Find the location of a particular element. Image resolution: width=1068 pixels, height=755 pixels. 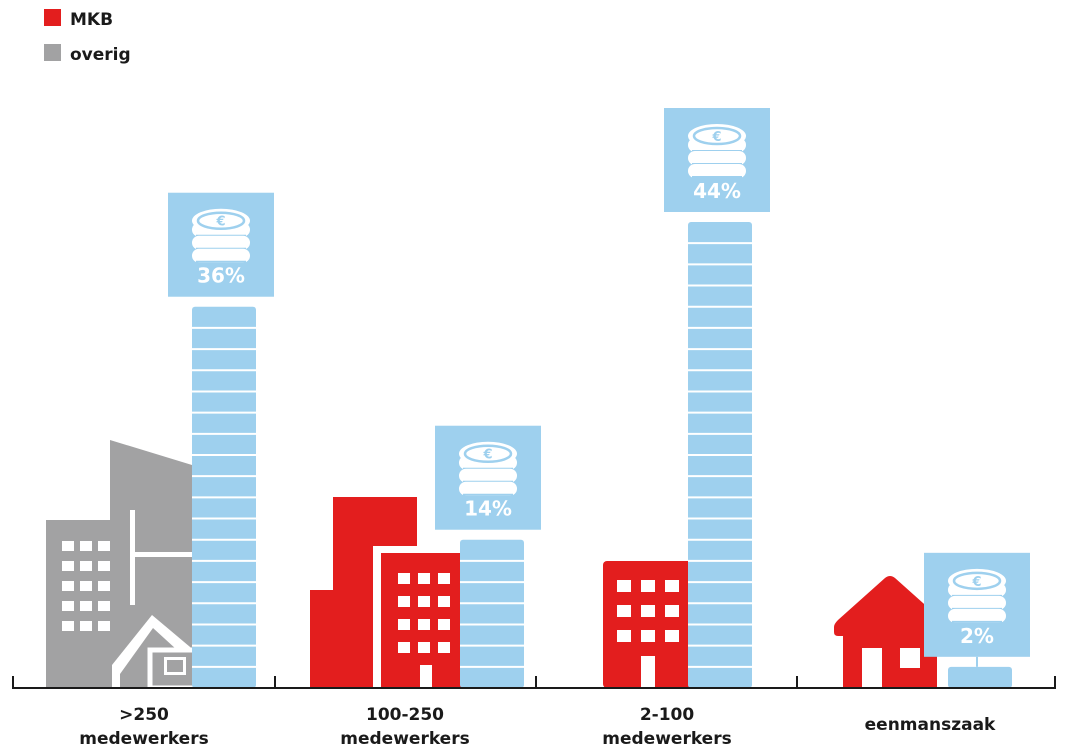

data-label: 2% is located at coordinates (977, 636).